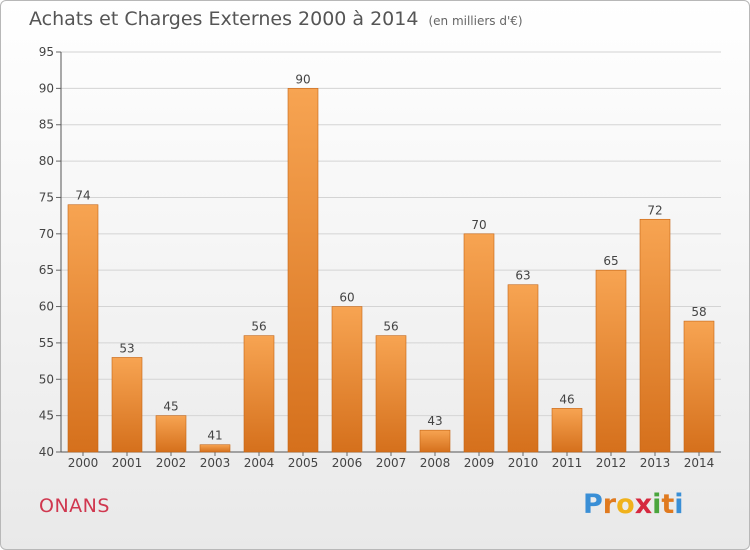  Describe the element at coordinates (434, 421) in the screenshot. I see `bar-value-label: 43` at that location.